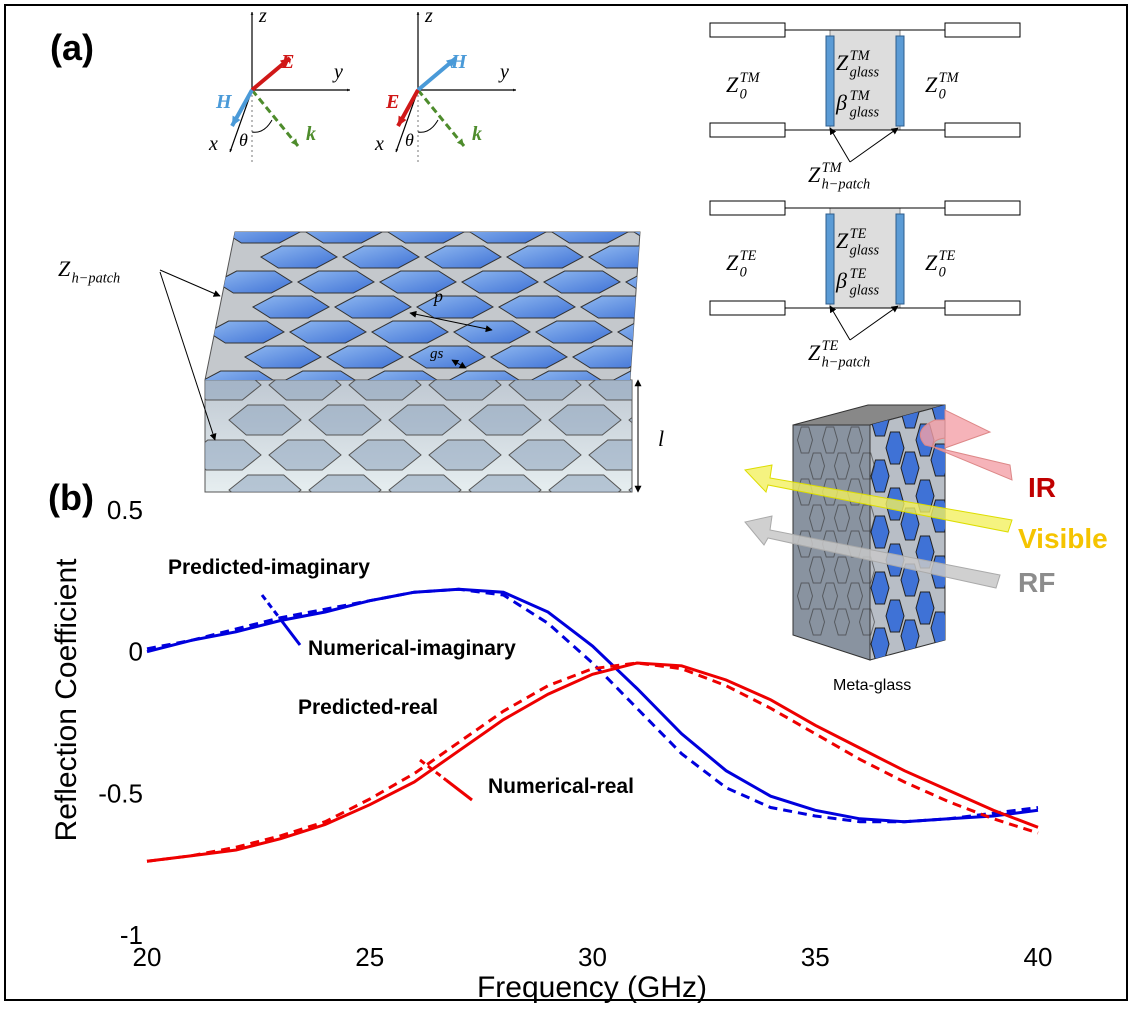  Describe the element at coordinates (949, 78) in the screenshot. I see `symbol-sup: TM` at that location.